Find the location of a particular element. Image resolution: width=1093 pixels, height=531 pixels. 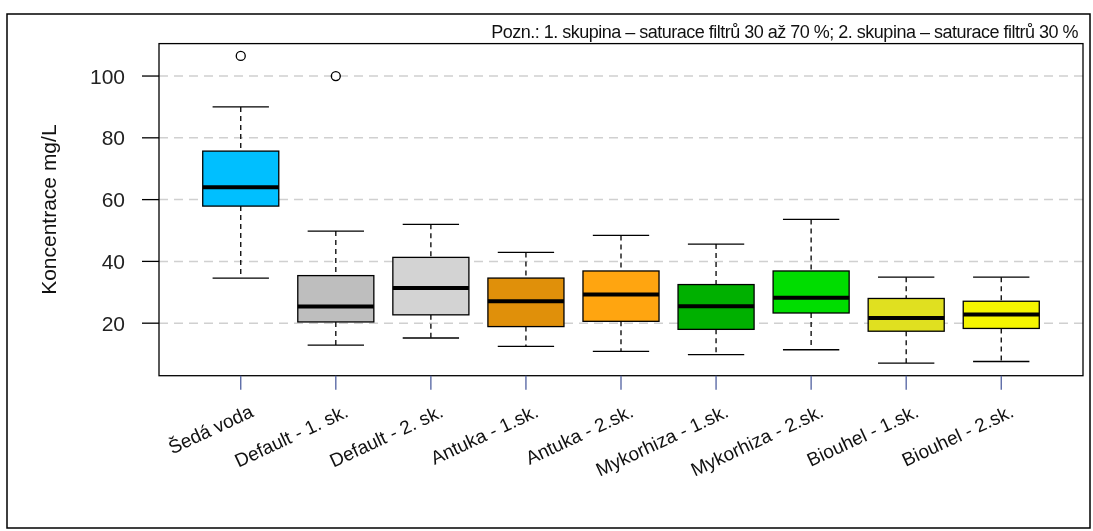

y-tick-label: 80 is located at coordinates (113, 138).